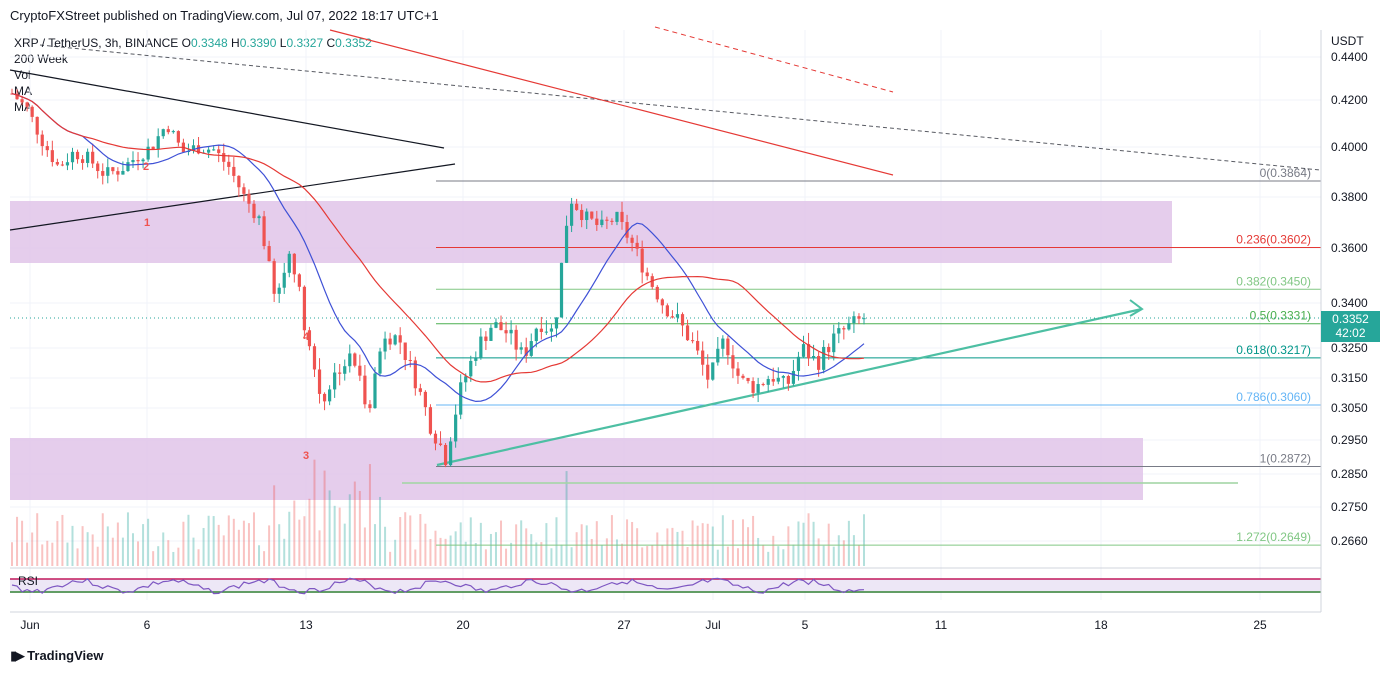 The image size is (1393, 673). Describe the element at coordinates (146, 167) in the screenshot. I see `wave-label-2: 2` at that location.